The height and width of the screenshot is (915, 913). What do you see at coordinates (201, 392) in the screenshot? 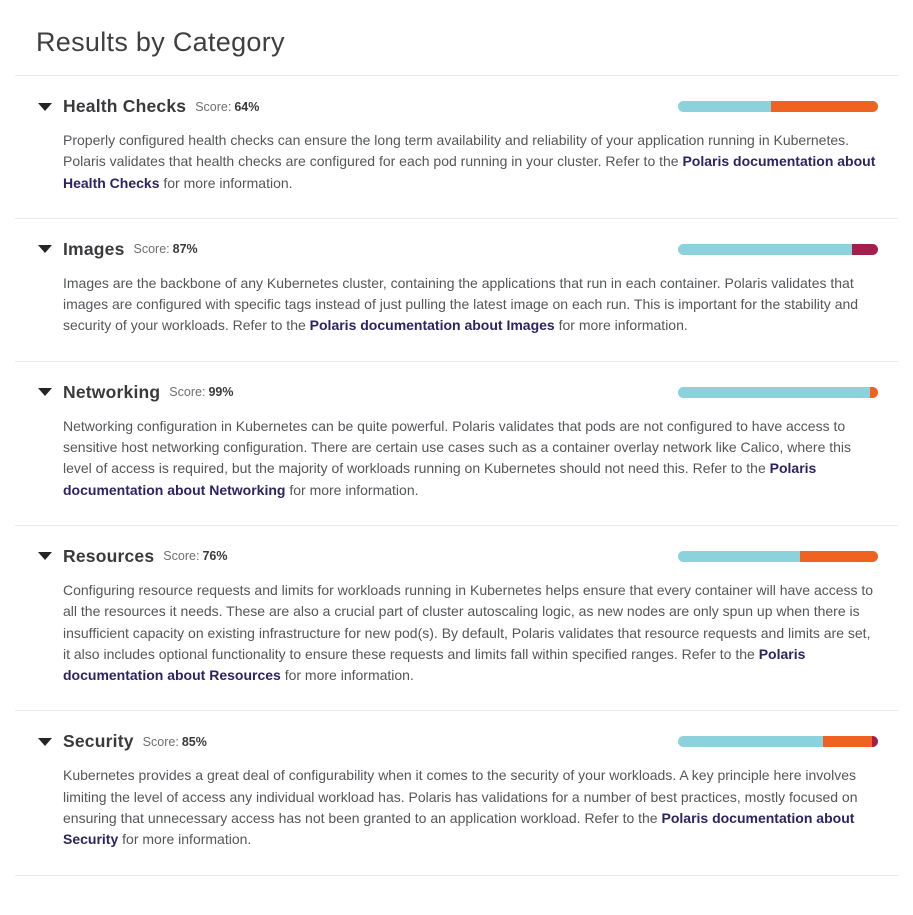
I see `score-label: Score: 99%` at bounding box center [201, 392].